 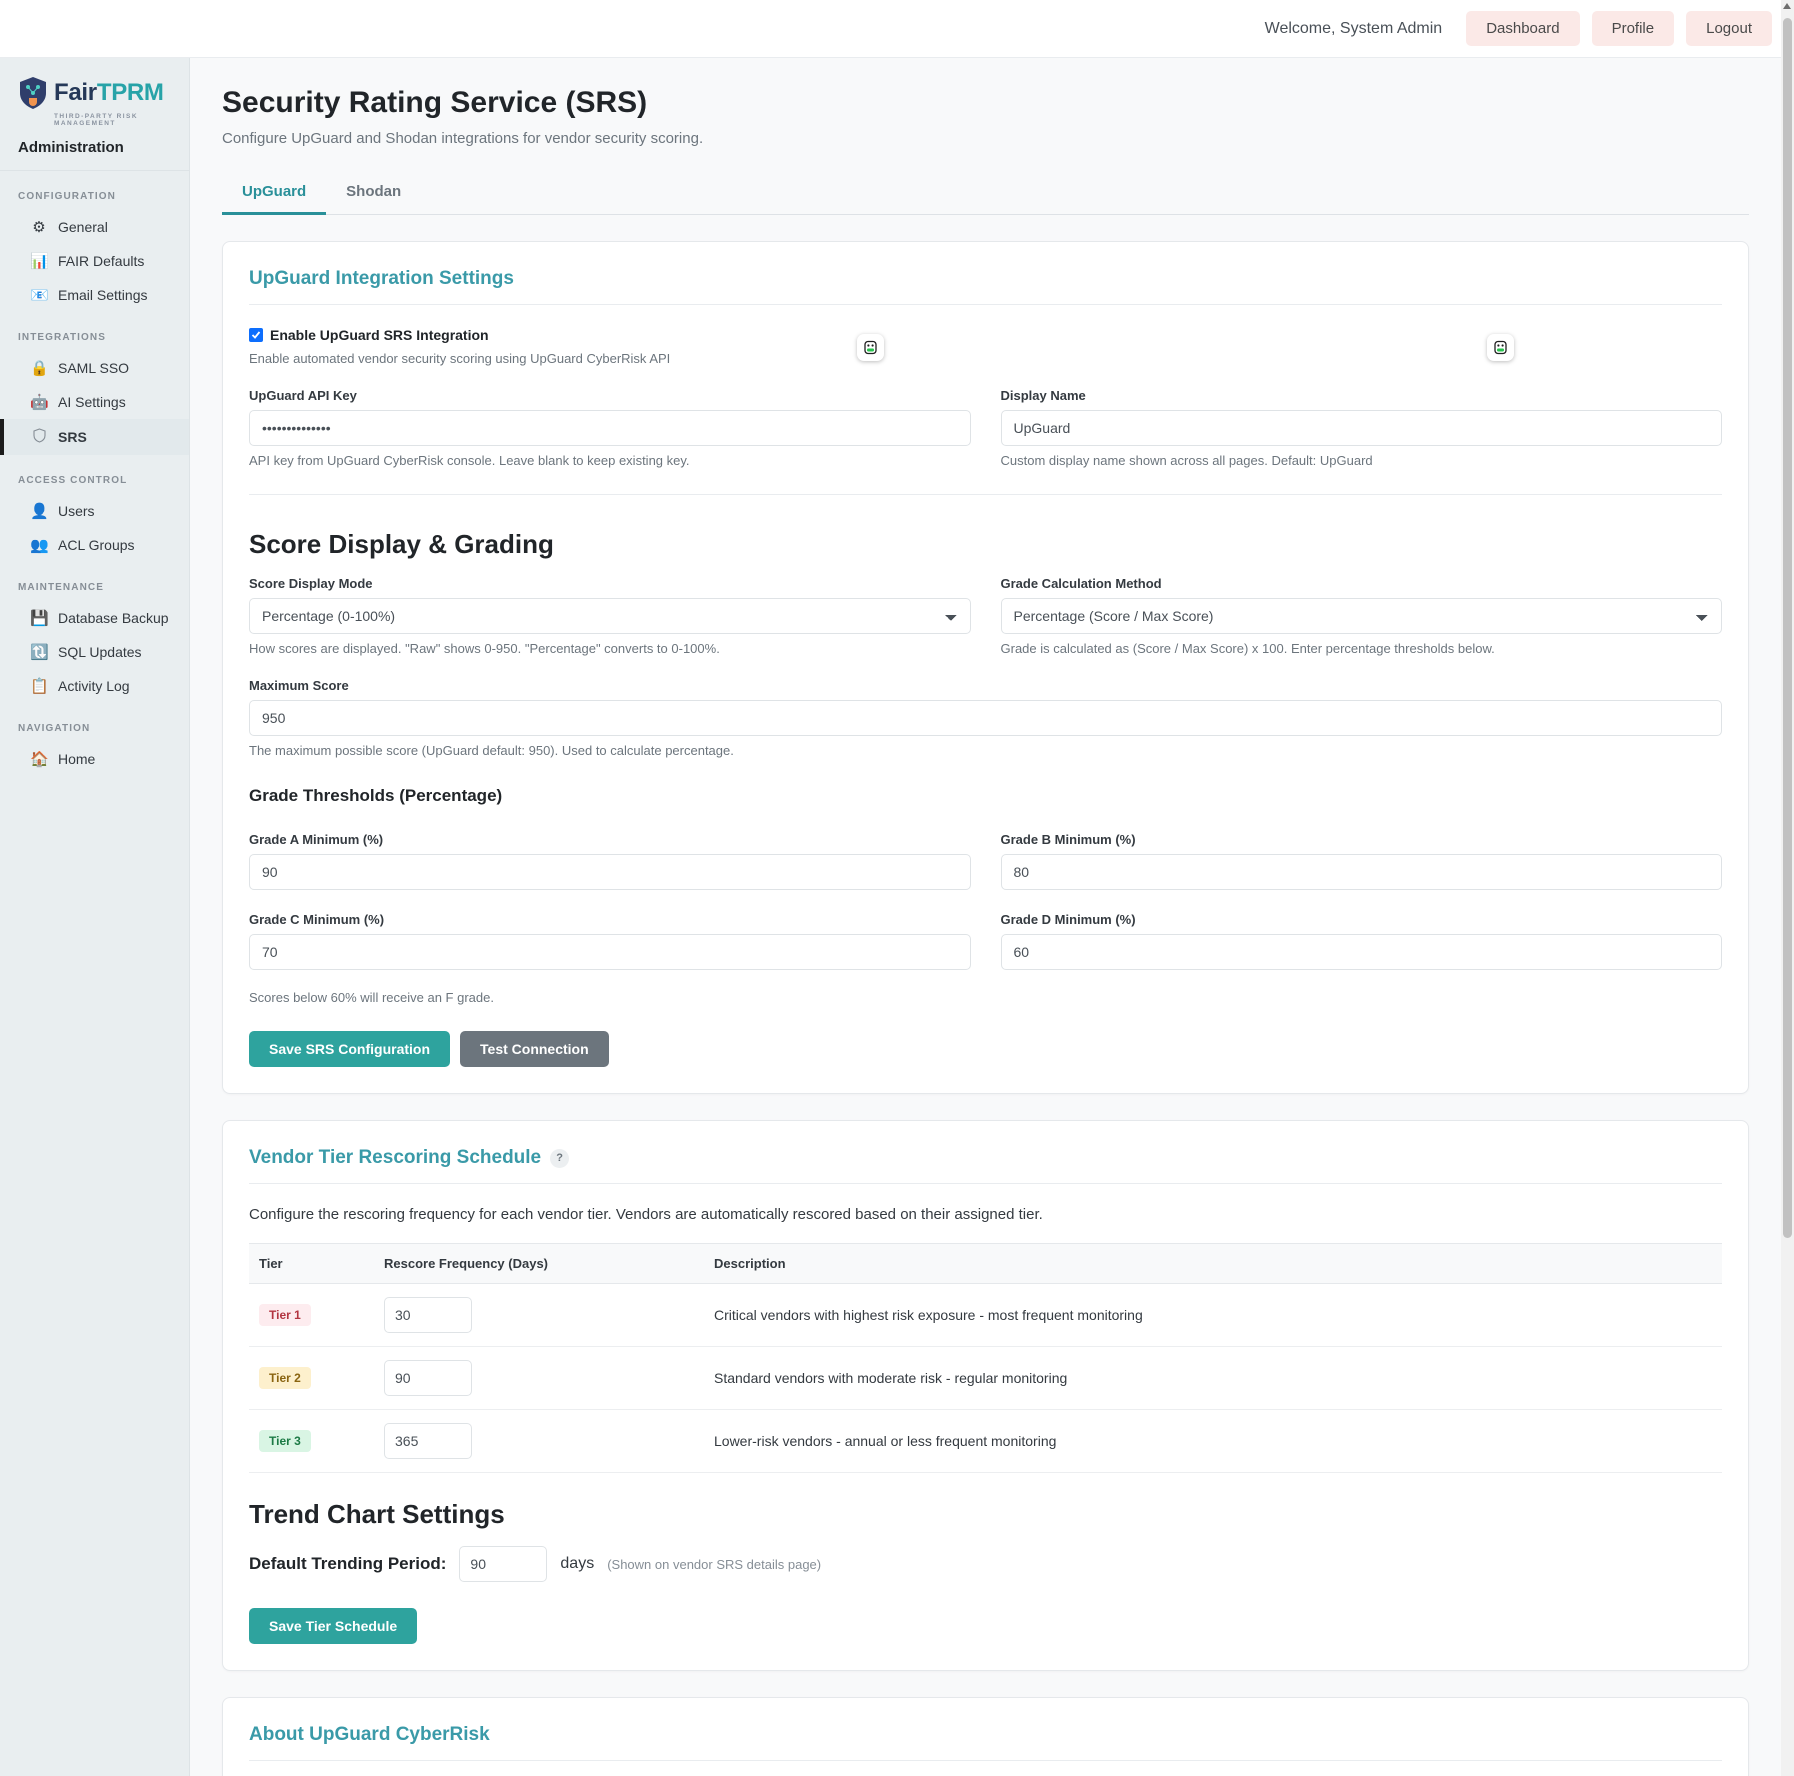 What do you see at coordinates (377, 1514) in the screenshot?
I see `trend-chart-heading: Trend Chart Settings` at bounding box center [377, 1514].